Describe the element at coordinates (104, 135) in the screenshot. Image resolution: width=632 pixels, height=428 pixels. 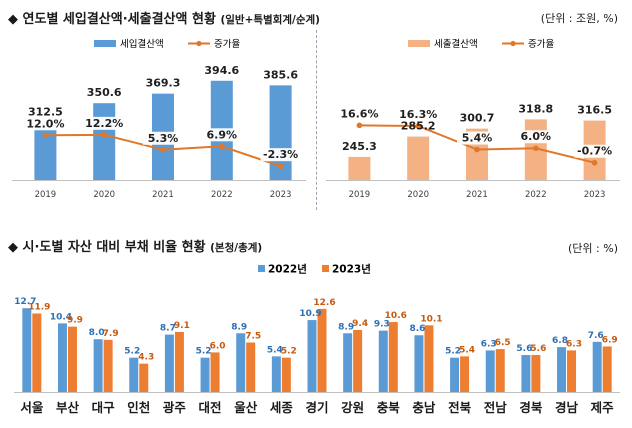
I see `revenue-rate-point-2020` at that location.